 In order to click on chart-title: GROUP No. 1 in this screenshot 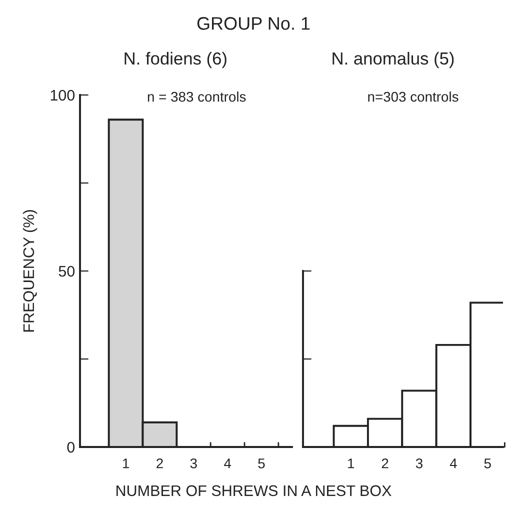, I will do `click(253, 23)`.